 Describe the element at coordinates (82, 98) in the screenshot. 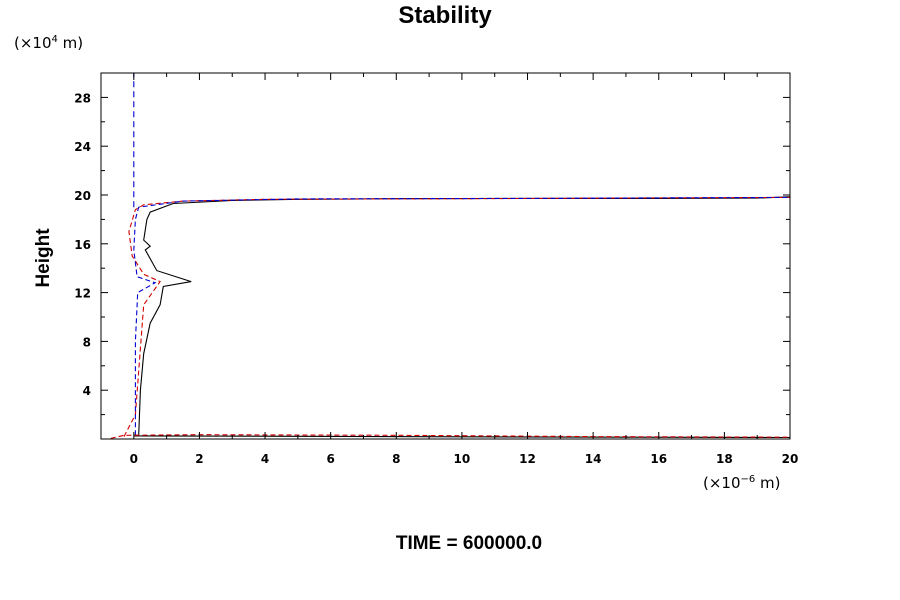

I see `y-tick-label: 28` at that location.